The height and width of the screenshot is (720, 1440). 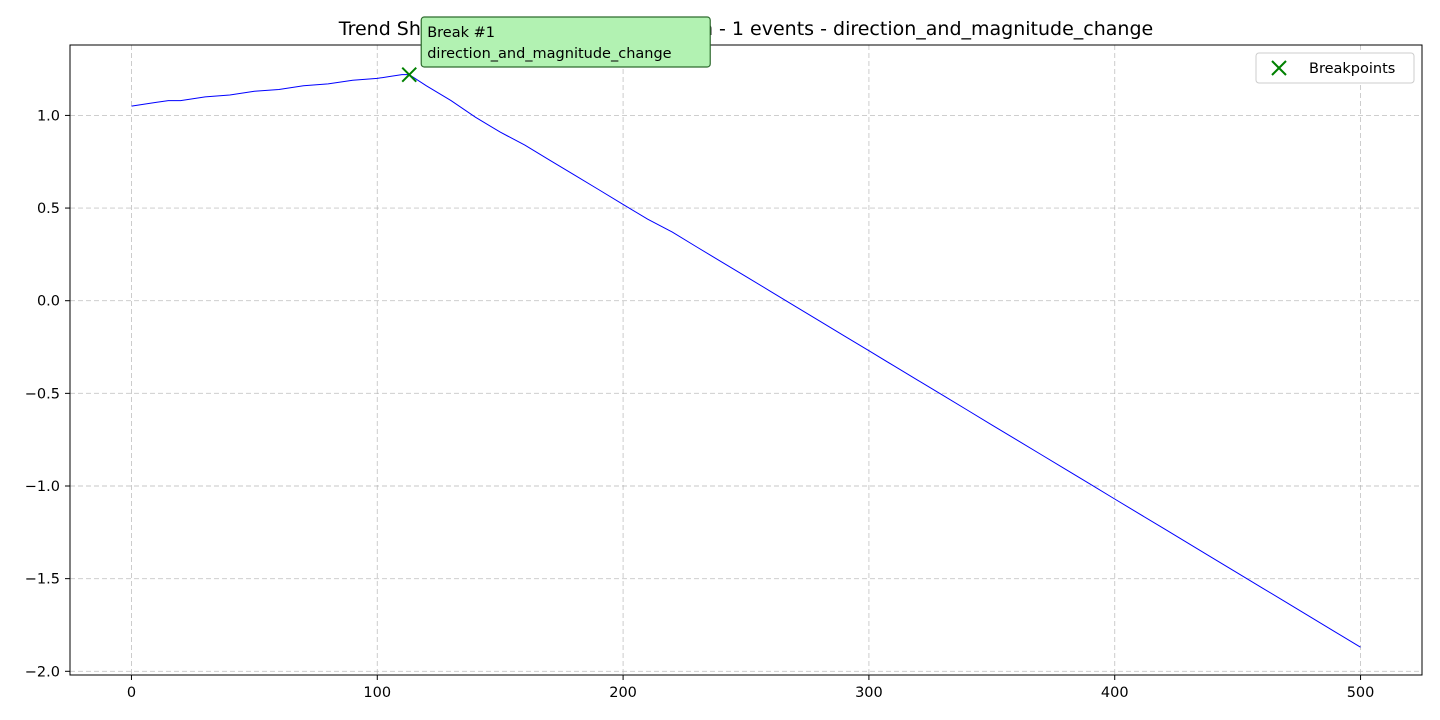 I want to click on x-tick-label: 400, so click(x=1115, y=693).